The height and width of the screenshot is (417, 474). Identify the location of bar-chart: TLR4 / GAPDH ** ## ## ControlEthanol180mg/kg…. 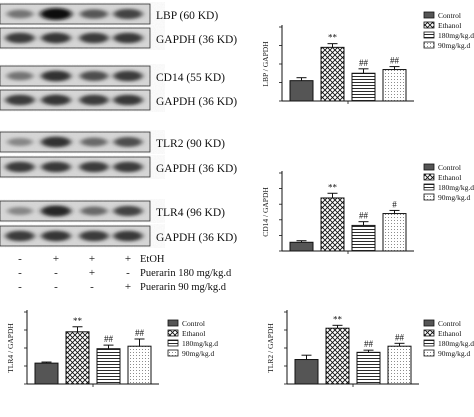
(112, 348).